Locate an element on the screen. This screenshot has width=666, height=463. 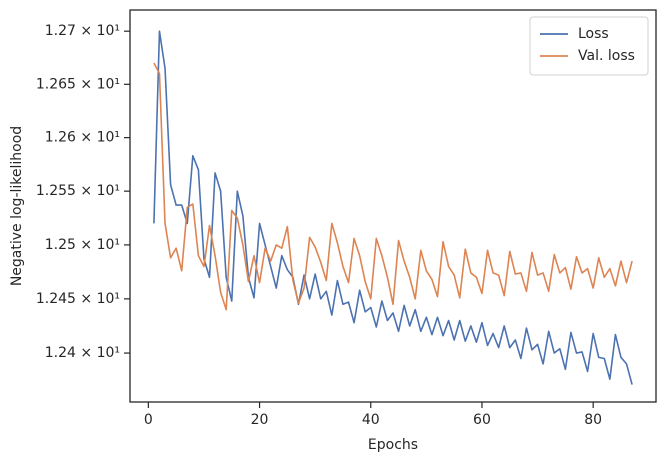
x-axis-label: Epochs is located at coordinates (393, 445).